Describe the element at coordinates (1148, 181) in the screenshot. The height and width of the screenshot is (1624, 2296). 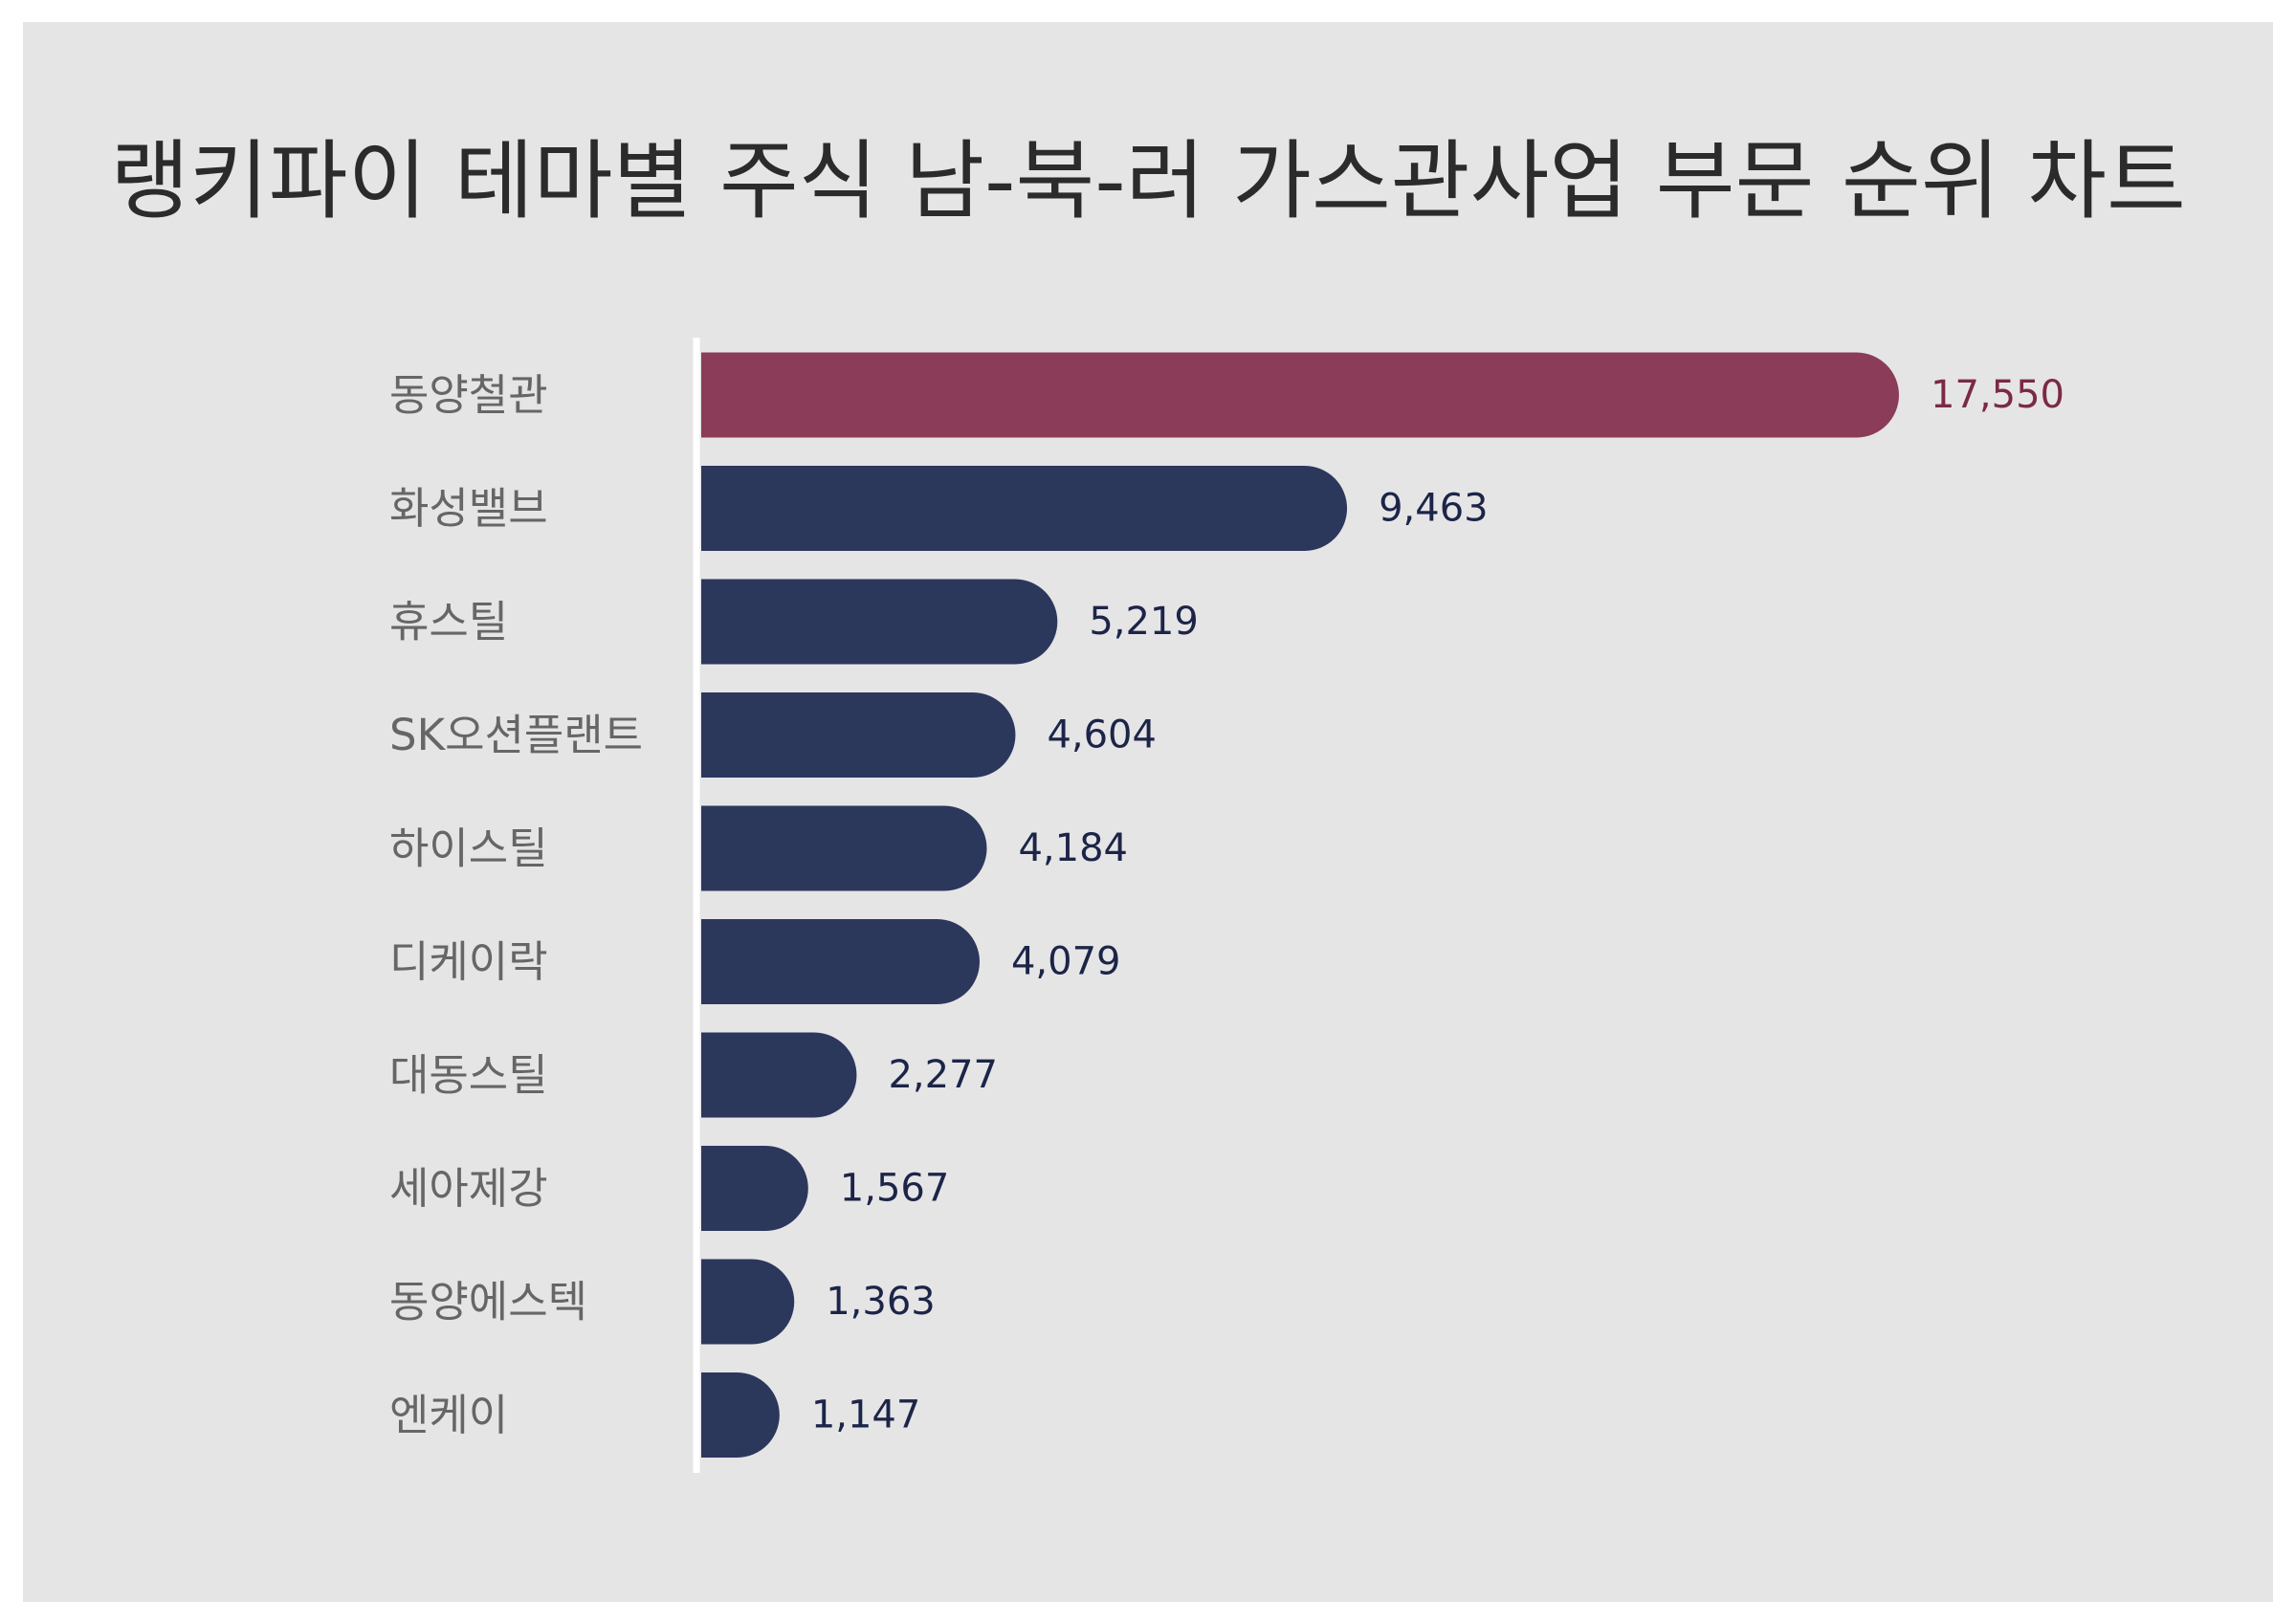
I see `chart-title: 랭키파이 테마별 주식 남-북-러 가스관사업 부문 순위 차트` at that location.